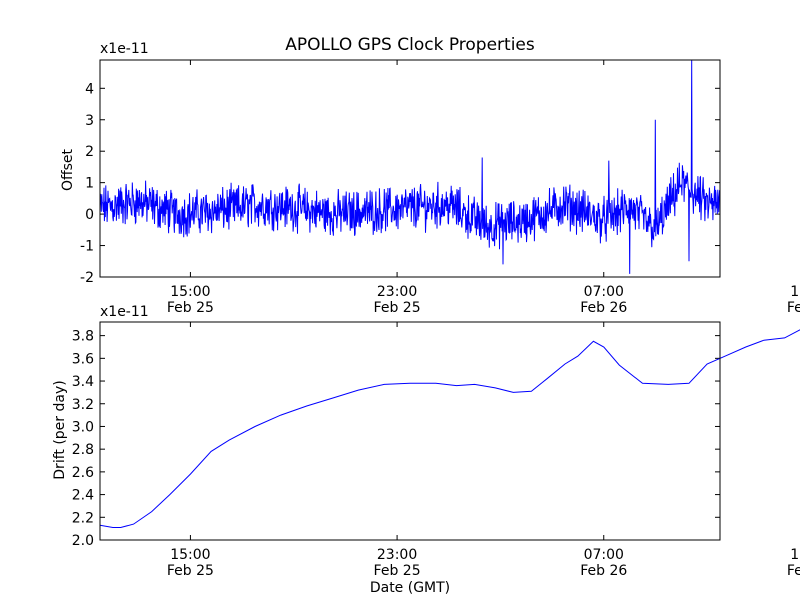 This screenshot has height=600, width=800. I want to click on y-tick-label: 3.8, so click(83, 337).